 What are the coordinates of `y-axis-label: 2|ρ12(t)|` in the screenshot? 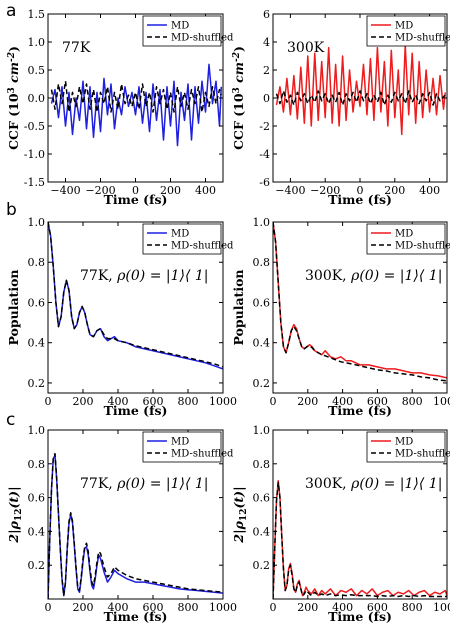 It's located at (15, 514).